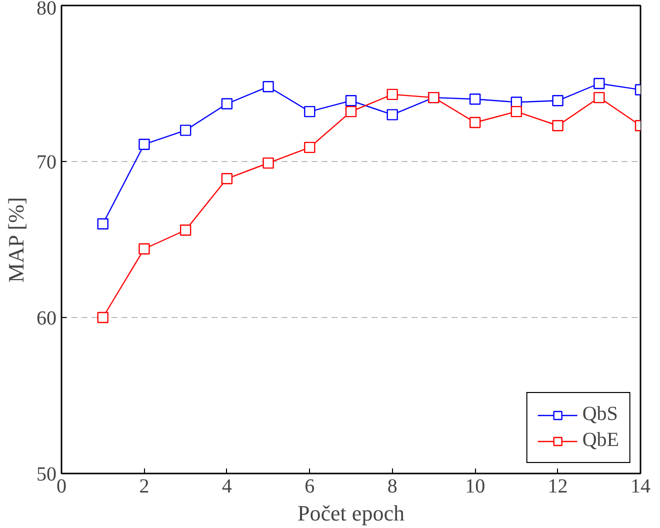 Image resolution: width=660 pixels, height=528 pixels. Describe the element at coordinates (46, 163) in the screenshot. I see `y-tick-label: 70` at that location.